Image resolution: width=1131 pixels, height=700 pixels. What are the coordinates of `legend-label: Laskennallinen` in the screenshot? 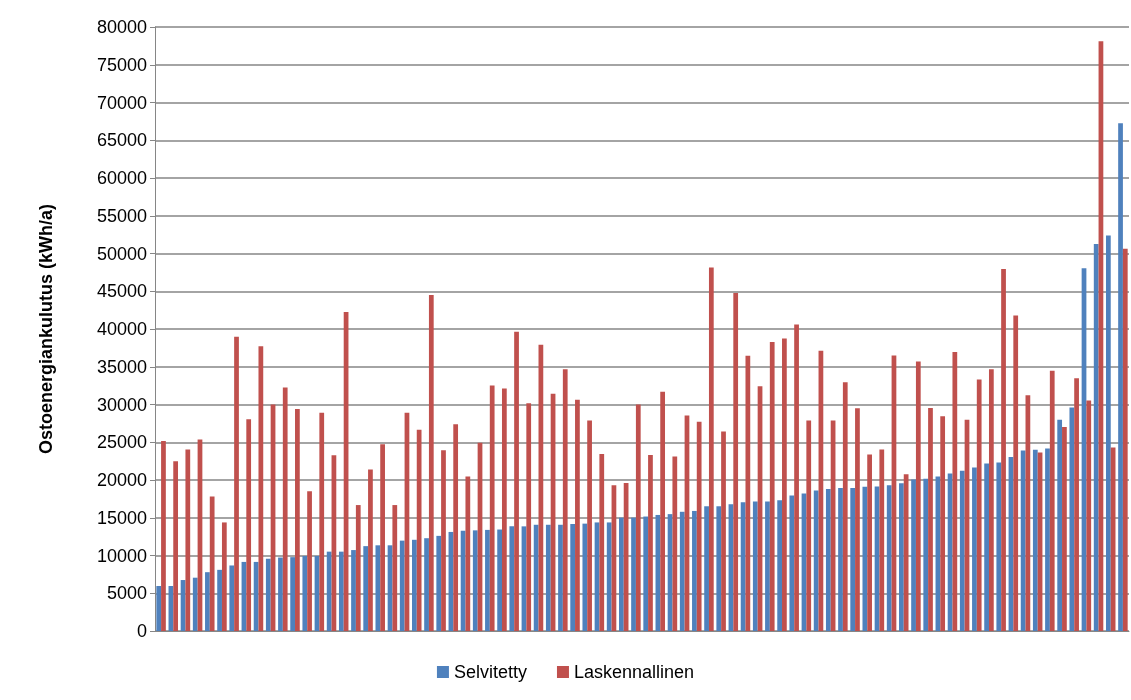 It's located at (634, 672).